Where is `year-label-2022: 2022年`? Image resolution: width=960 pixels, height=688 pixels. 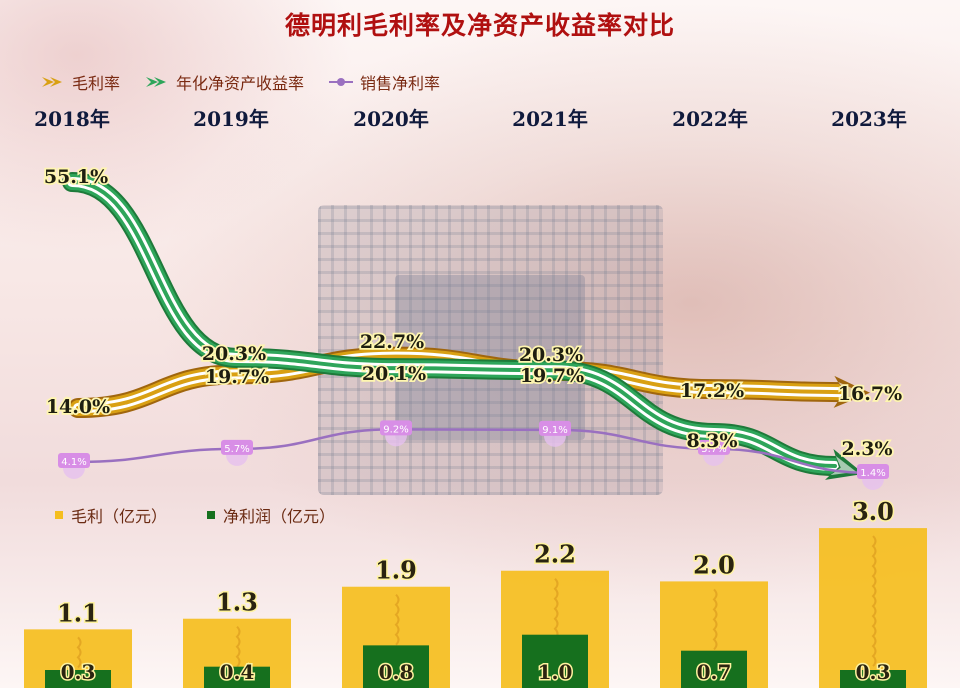
year-label-2022: 2022年 is located at coordinates (710, 119).